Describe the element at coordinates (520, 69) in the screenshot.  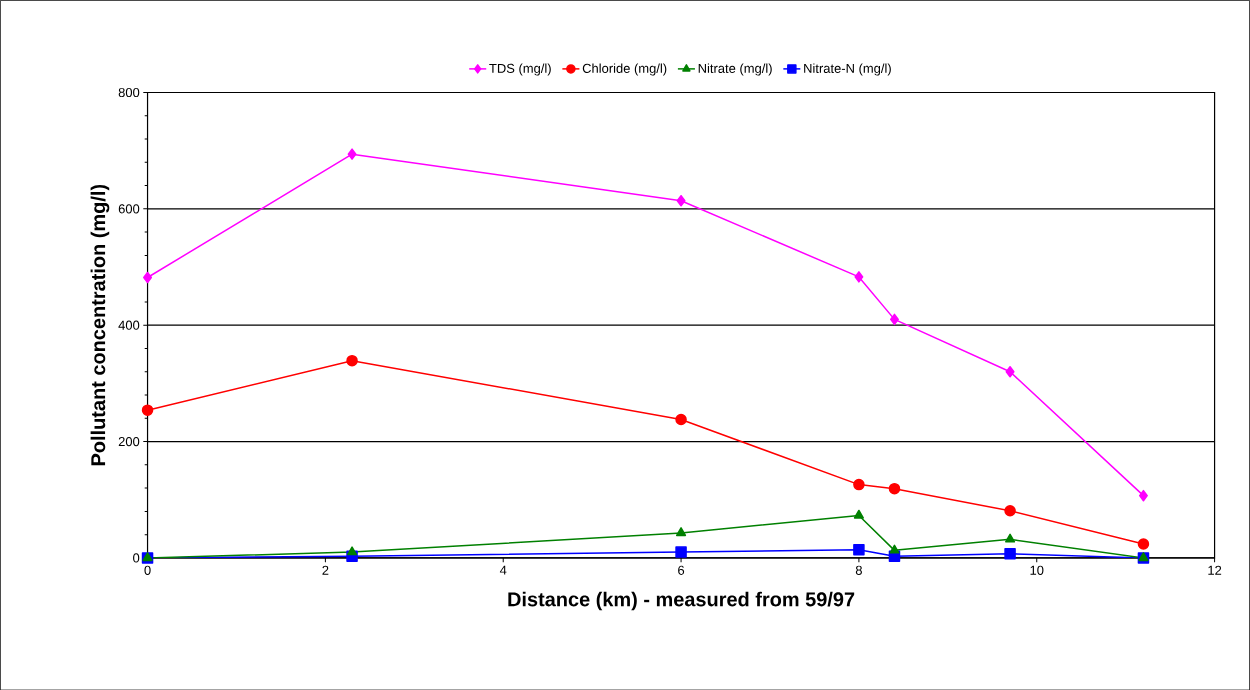
I see `legend-label: TDS (mg/l)` at that location.